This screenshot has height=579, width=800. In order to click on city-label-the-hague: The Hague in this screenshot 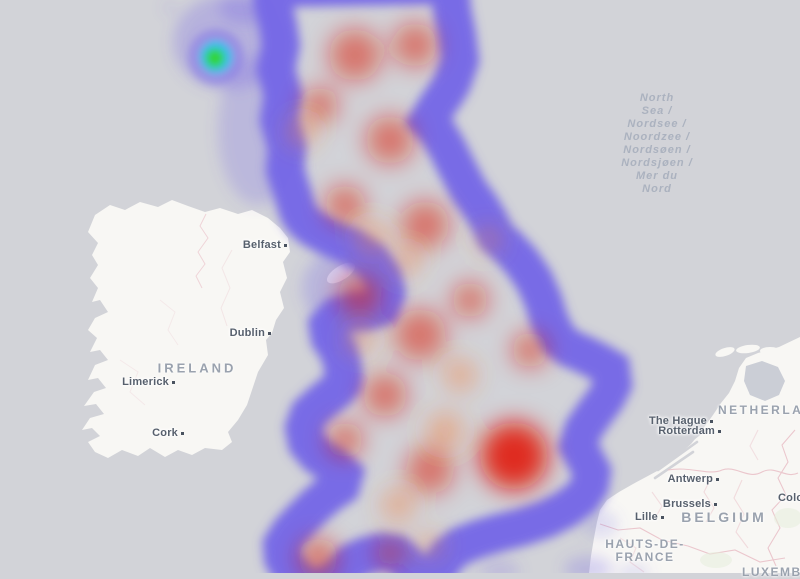, I will do `click(681, 421)`.